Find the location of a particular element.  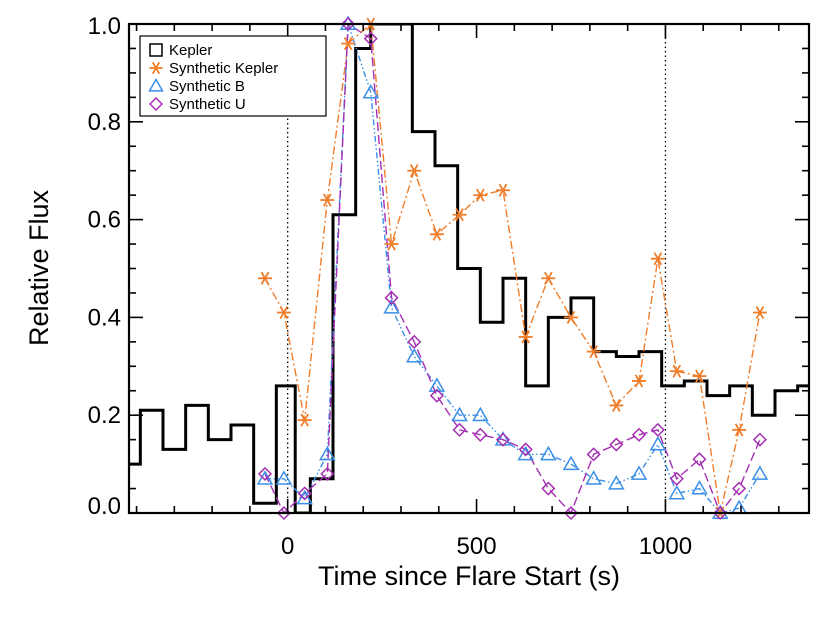

legend-triangle-icon is located at coordinates (156, 84).